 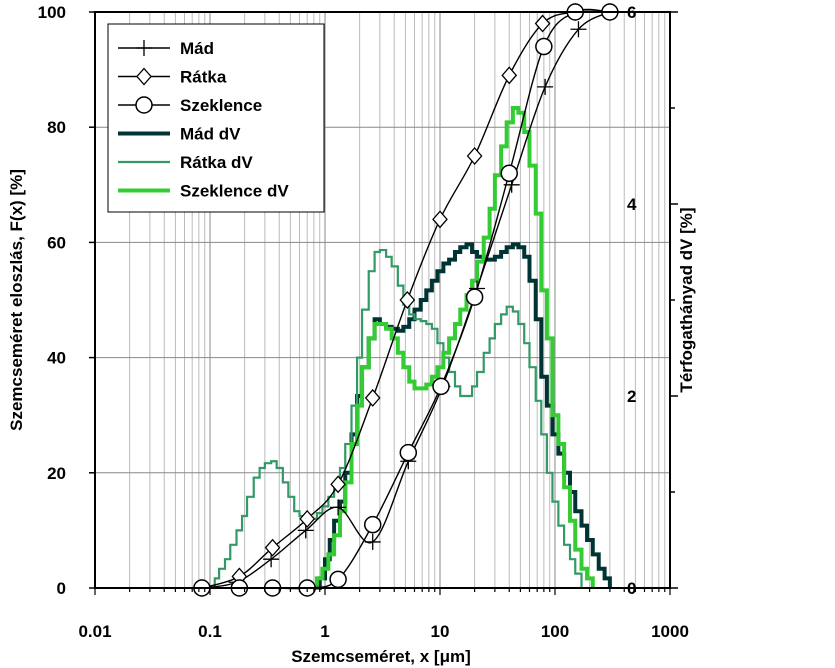 What do you see at coordinates (172, 77) in the screenshot?
I see `legend-item-ratka: Rátka` at bounding box center [172, 77].